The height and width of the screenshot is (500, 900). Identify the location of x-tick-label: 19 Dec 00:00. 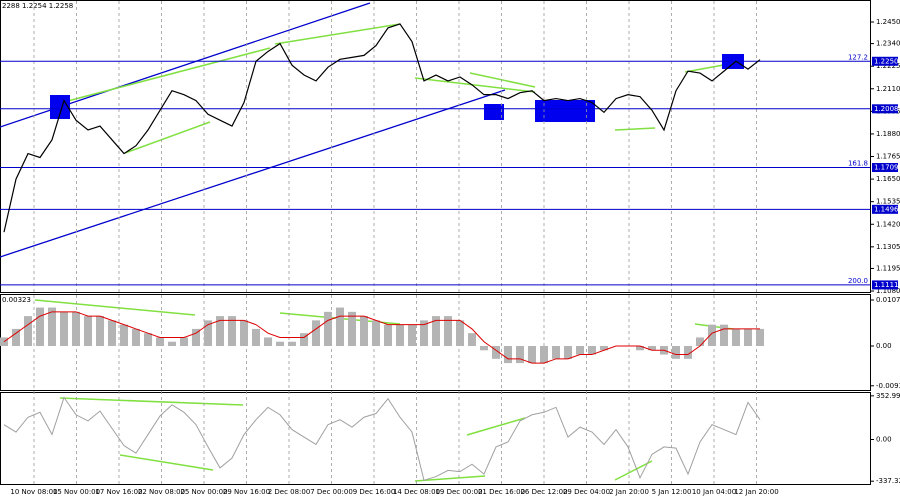
(458, 492).